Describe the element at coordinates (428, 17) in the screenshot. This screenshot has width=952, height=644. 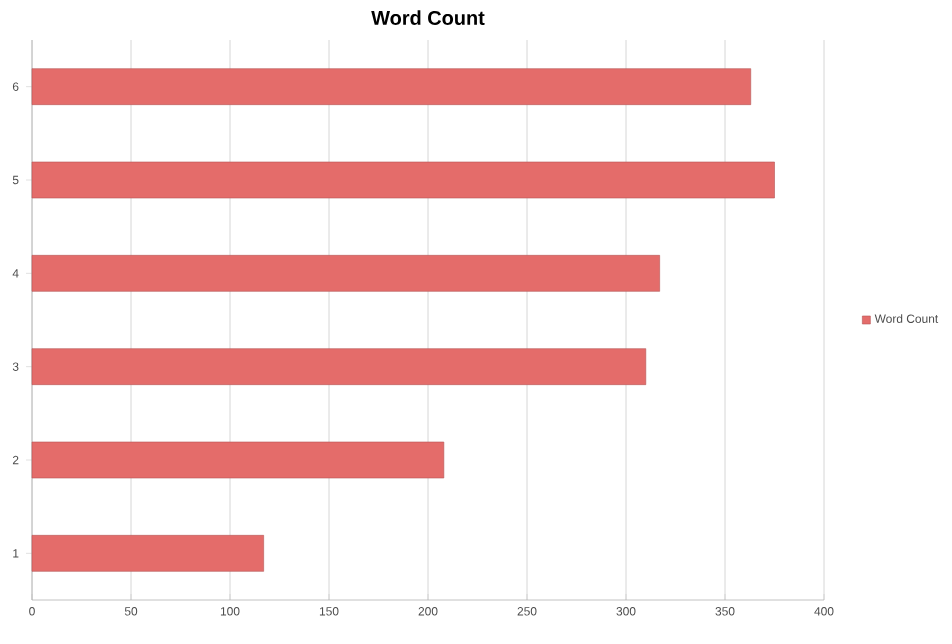
I see `chart-title: Word Count` at that location.